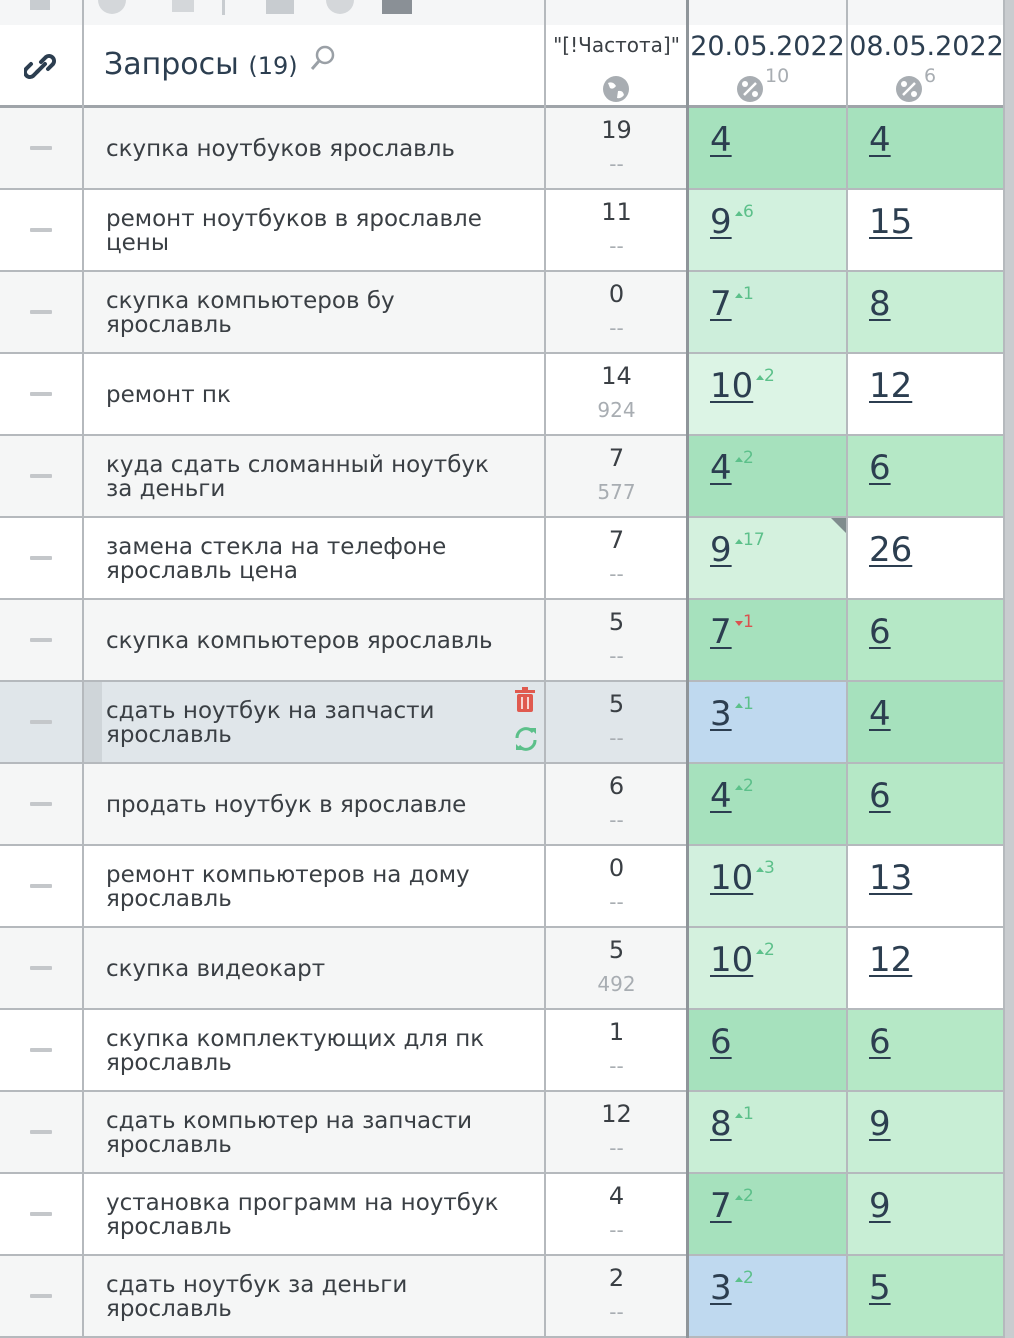  What do you see at coordinates (767, 46) in the screenshot?
I see `date-header: 20.05.2022` at bounding box center [767, 46].